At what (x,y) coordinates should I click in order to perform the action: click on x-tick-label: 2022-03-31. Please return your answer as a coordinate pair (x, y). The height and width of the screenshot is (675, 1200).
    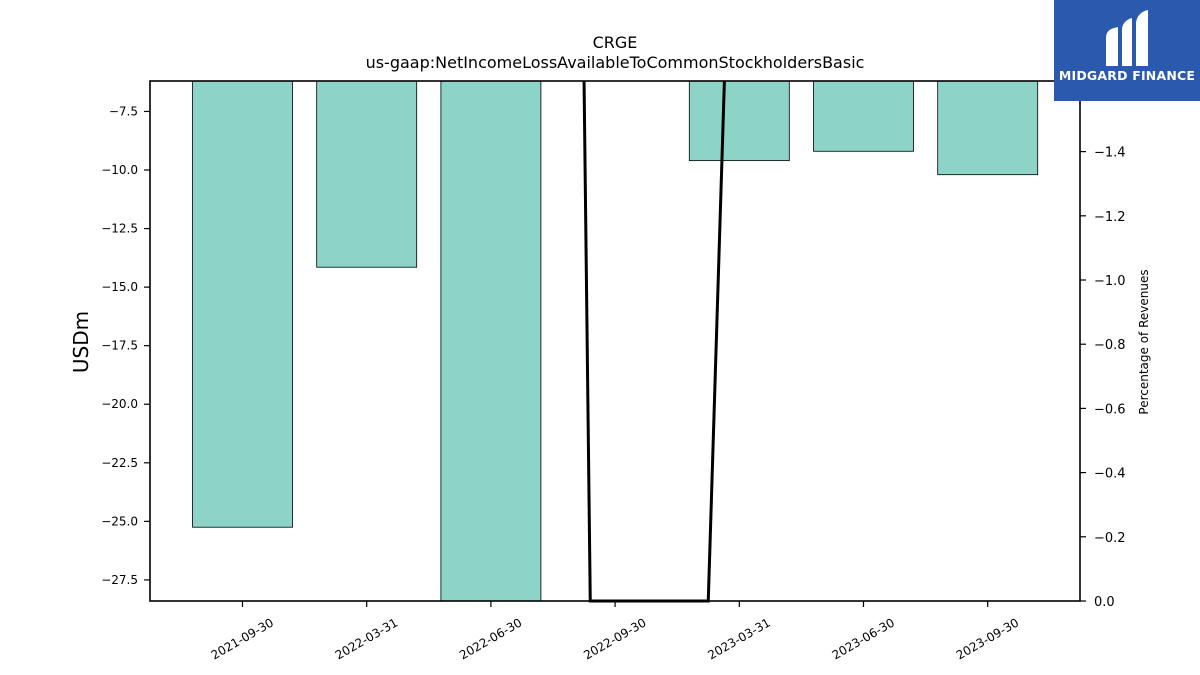
    Looking at the image, I should click on (366, 638).